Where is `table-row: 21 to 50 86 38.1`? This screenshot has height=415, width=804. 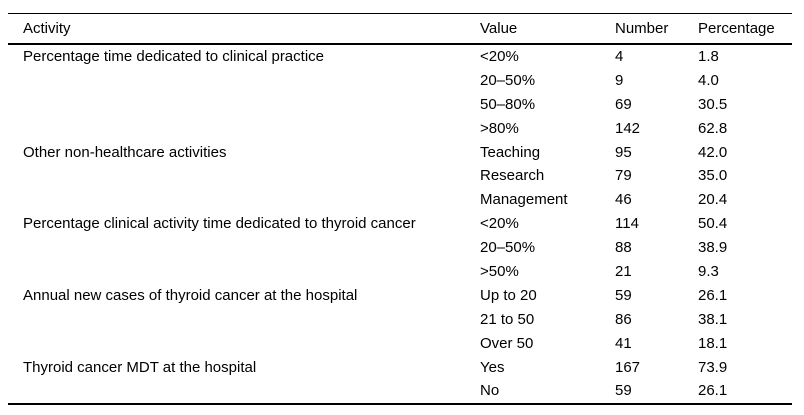 table-row: 21 to 50 86 38.1 is located at coordinates (400, 319).